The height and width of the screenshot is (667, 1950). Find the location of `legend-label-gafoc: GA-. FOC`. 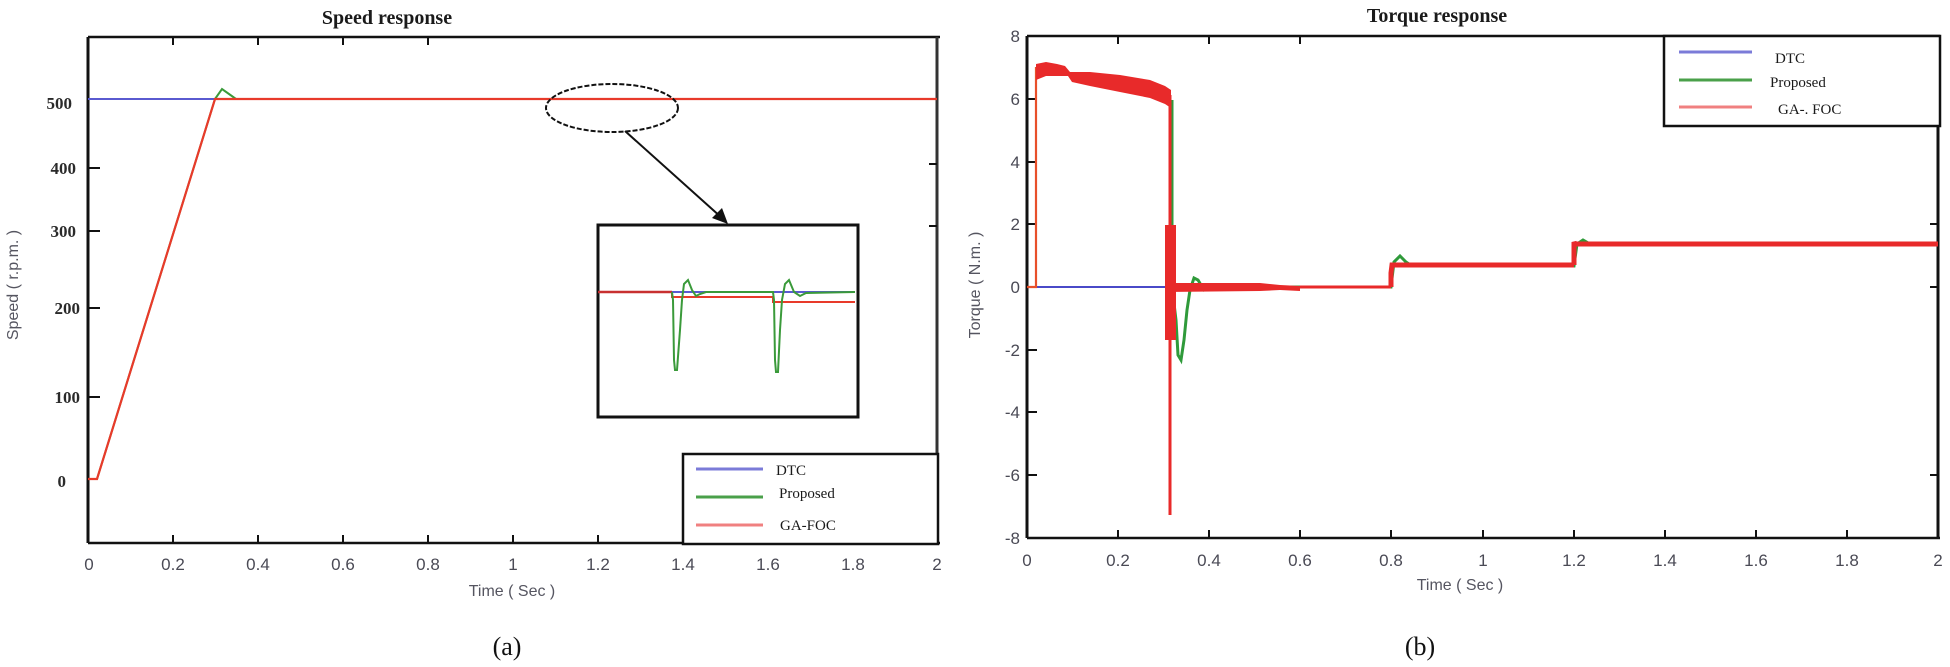

legend-label-gafoc: GA-. FOC is located at coordinates (1809, 110).